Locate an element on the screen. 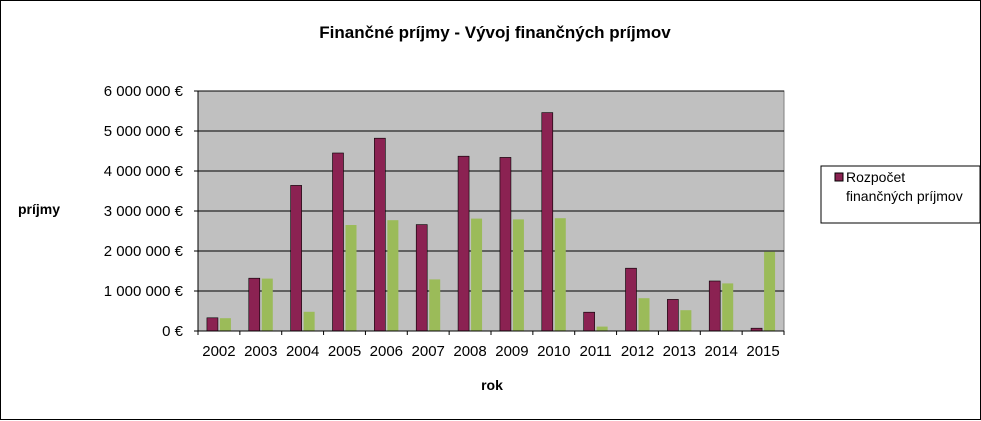 The image size is (981, 421). x-tick-label-2014: 2014 is located at coordinates (721, 351).